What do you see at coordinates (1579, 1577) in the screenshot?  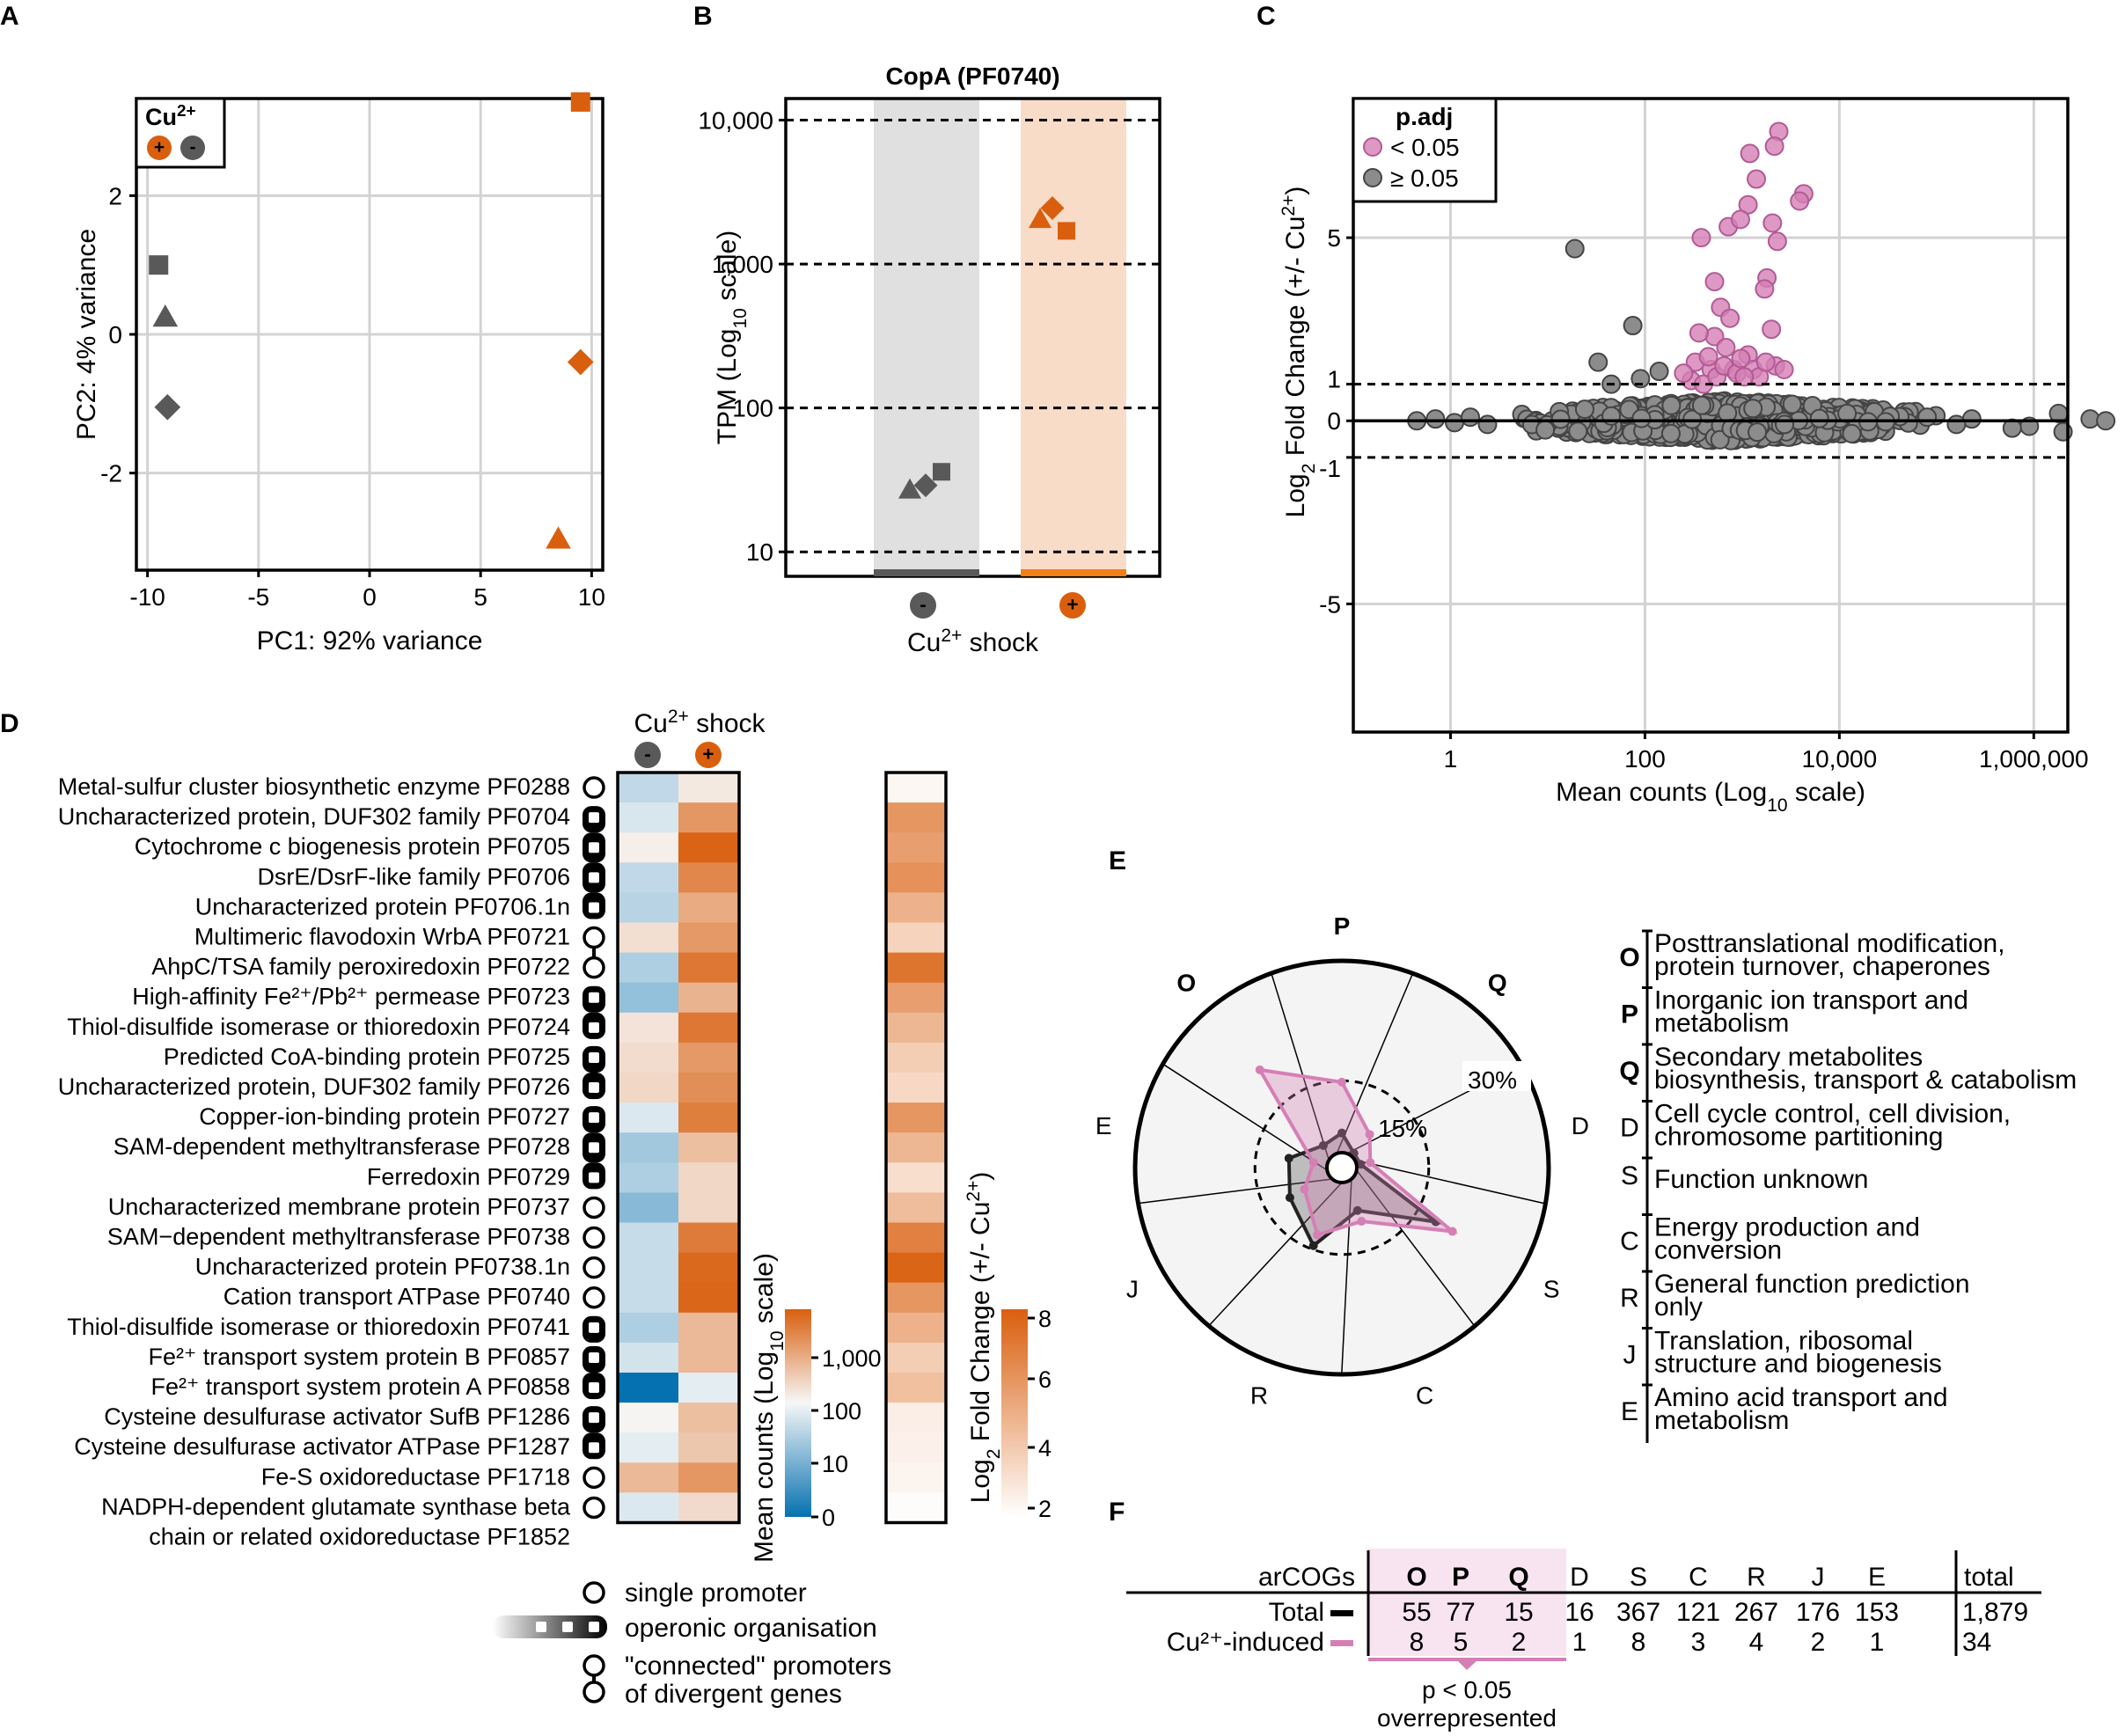 I see `table-header-cell: D` at bounding box center [1579, 1577].